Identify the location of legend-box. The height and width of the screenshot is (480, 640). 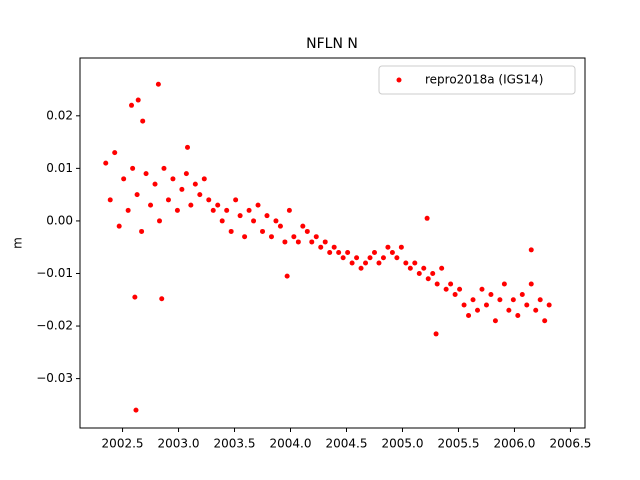
(477, 80).